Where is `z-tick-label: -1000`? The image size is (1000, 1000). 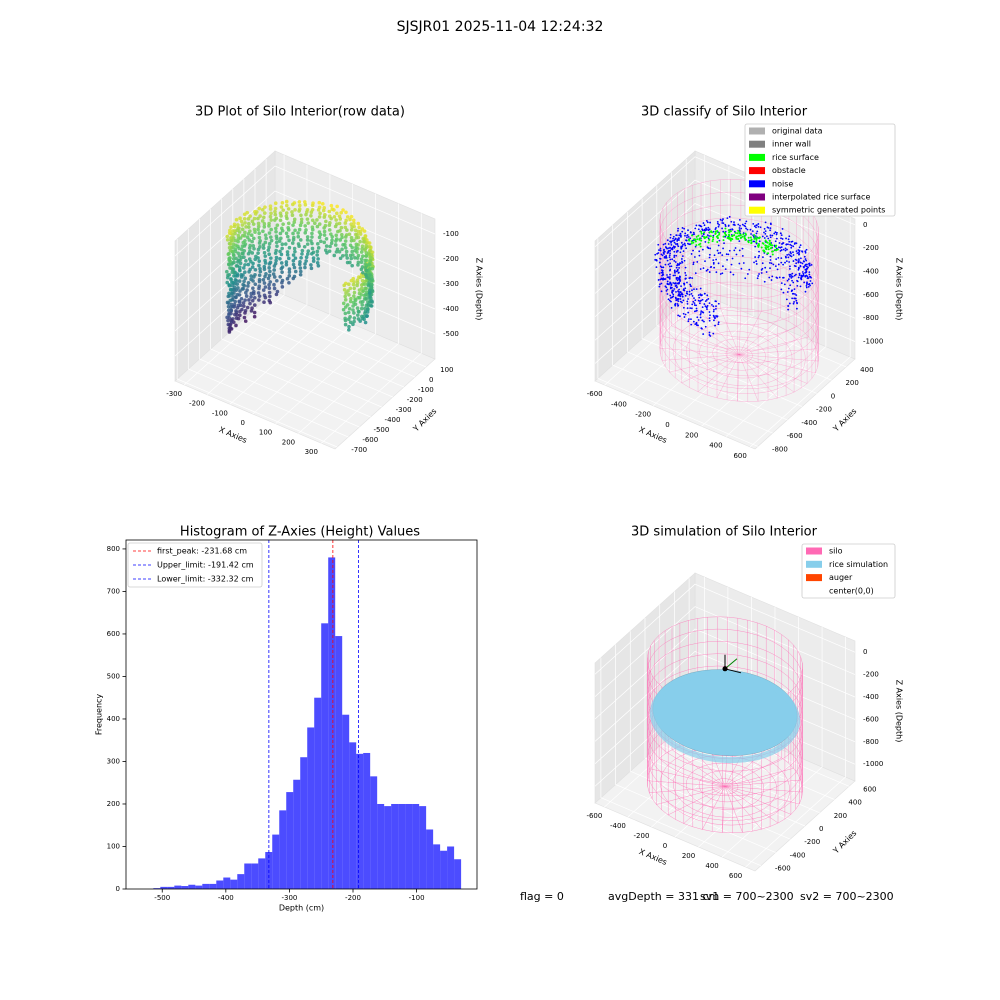 z-tick-label: -1000 is located at coordinates (873, 764).